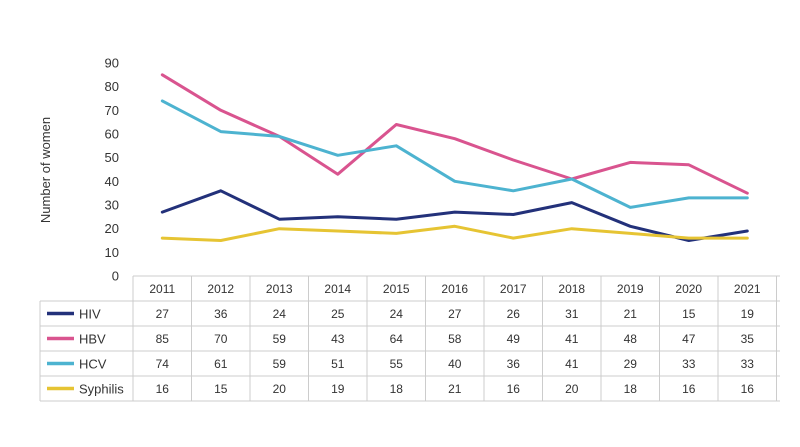 The width and height of the screenshot is (800, 447). I want to click on data-label: 70, so click(221, 339).